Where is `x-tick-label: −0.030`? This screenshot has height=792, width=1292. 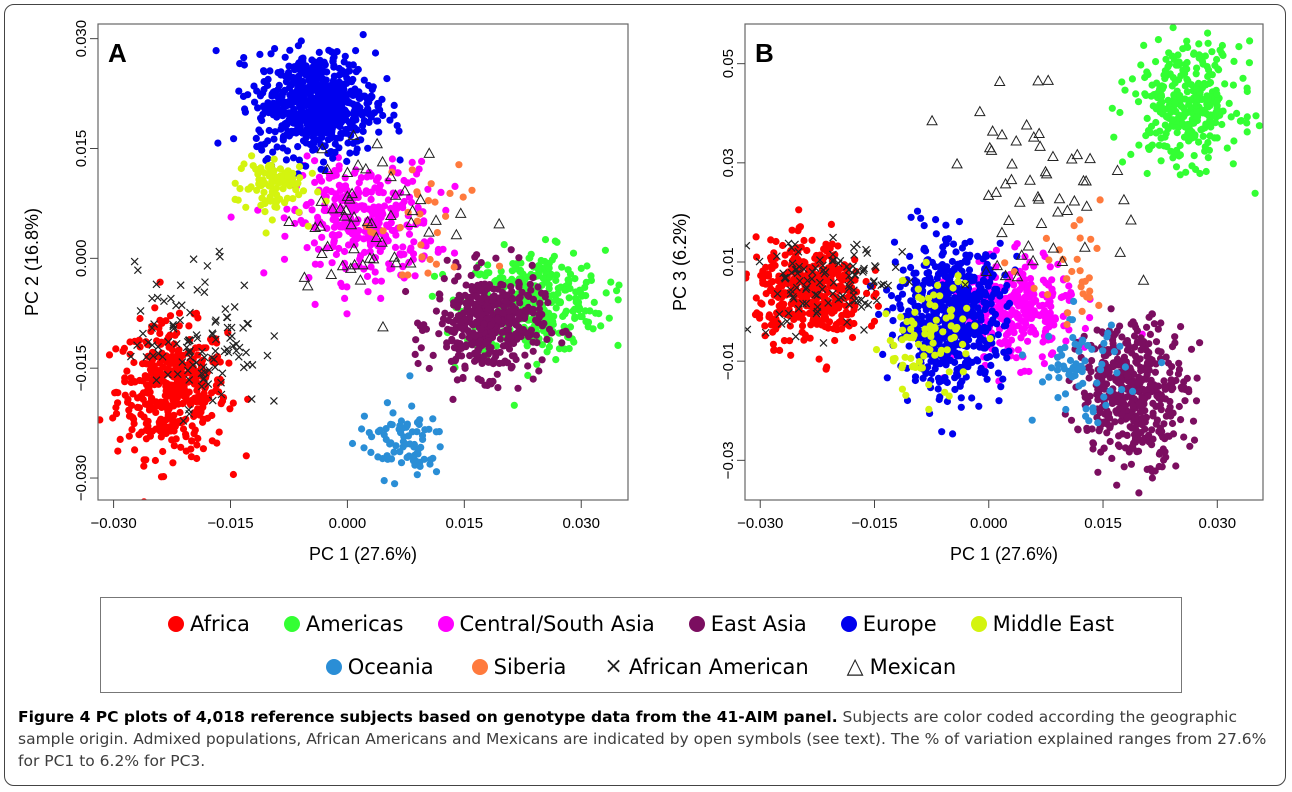
x-tick-label: −0.030 is located at coordinates (113, 523).